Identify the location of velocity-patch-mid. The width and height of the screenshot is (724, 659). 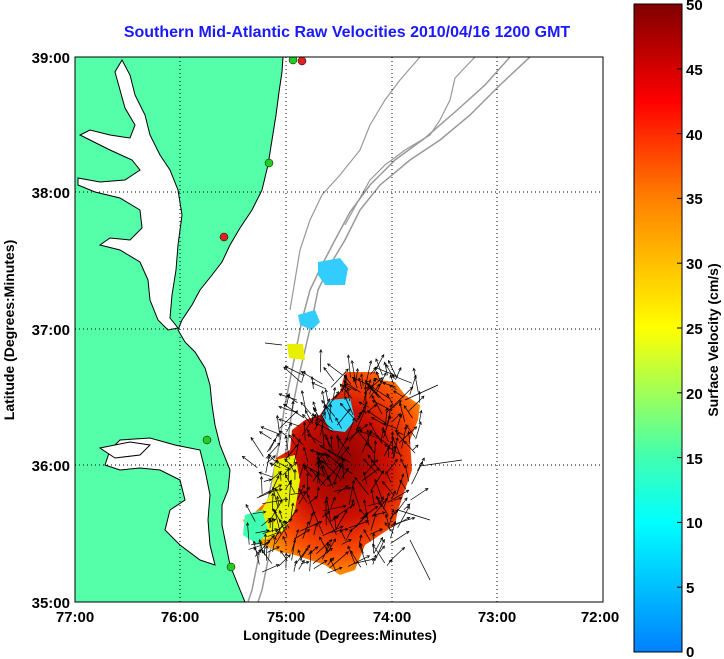
(309, 320).